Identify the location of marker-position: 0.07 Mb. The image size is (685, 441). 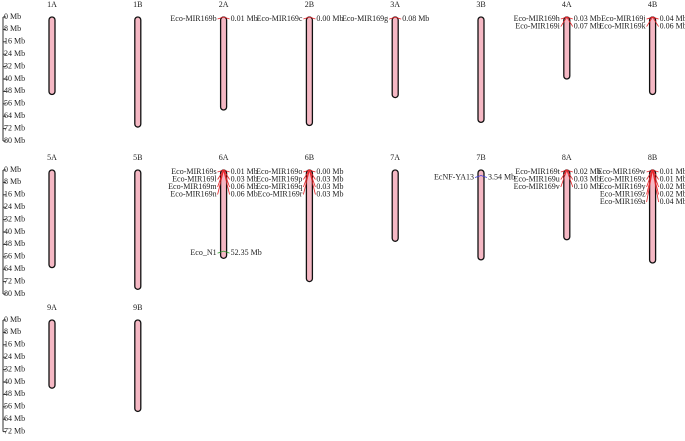
(587, 25).